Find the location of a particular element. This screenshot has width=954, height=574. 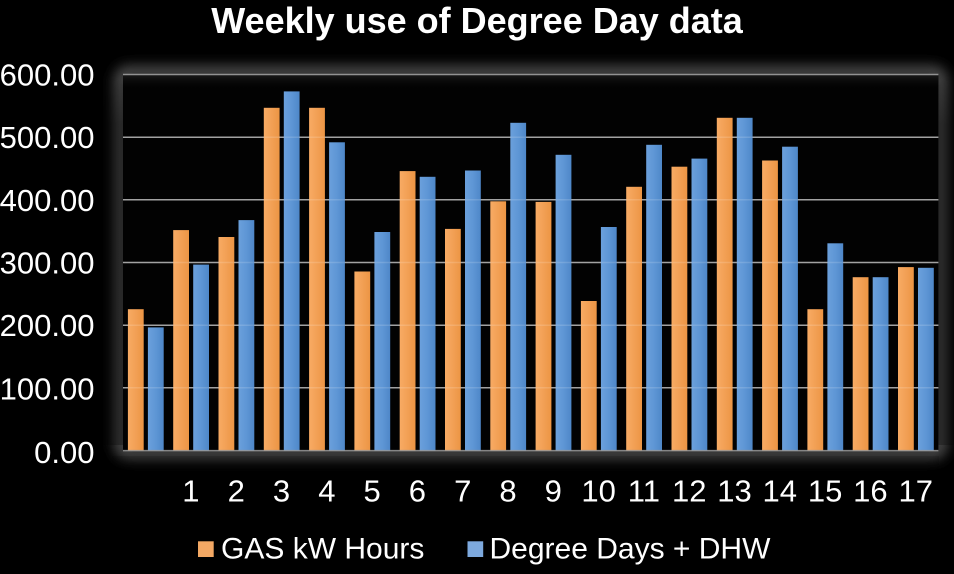

svg-text: 500.00 is located at coordinates (47, 137).